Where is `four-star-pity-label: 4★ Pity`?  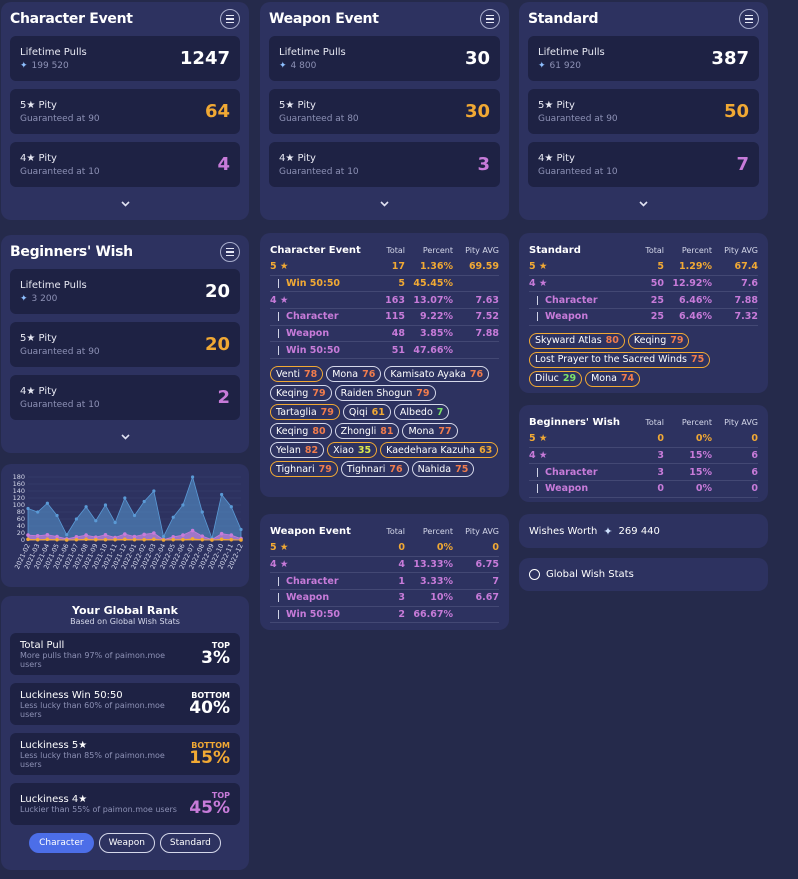
four-star-pity-label: 4★ Pity is located at coordinates (38, 391).